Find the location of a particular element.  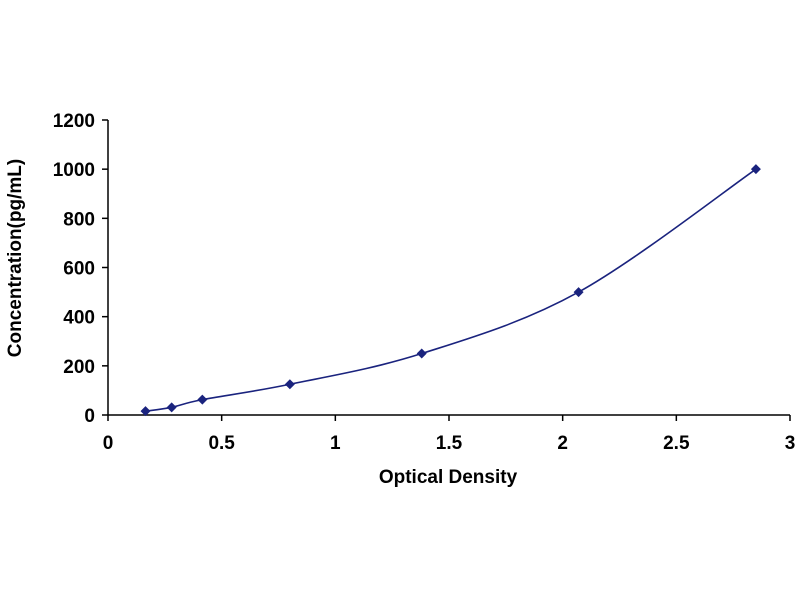

x-tick-label: 1.5 is located at coordinates (449, 443).